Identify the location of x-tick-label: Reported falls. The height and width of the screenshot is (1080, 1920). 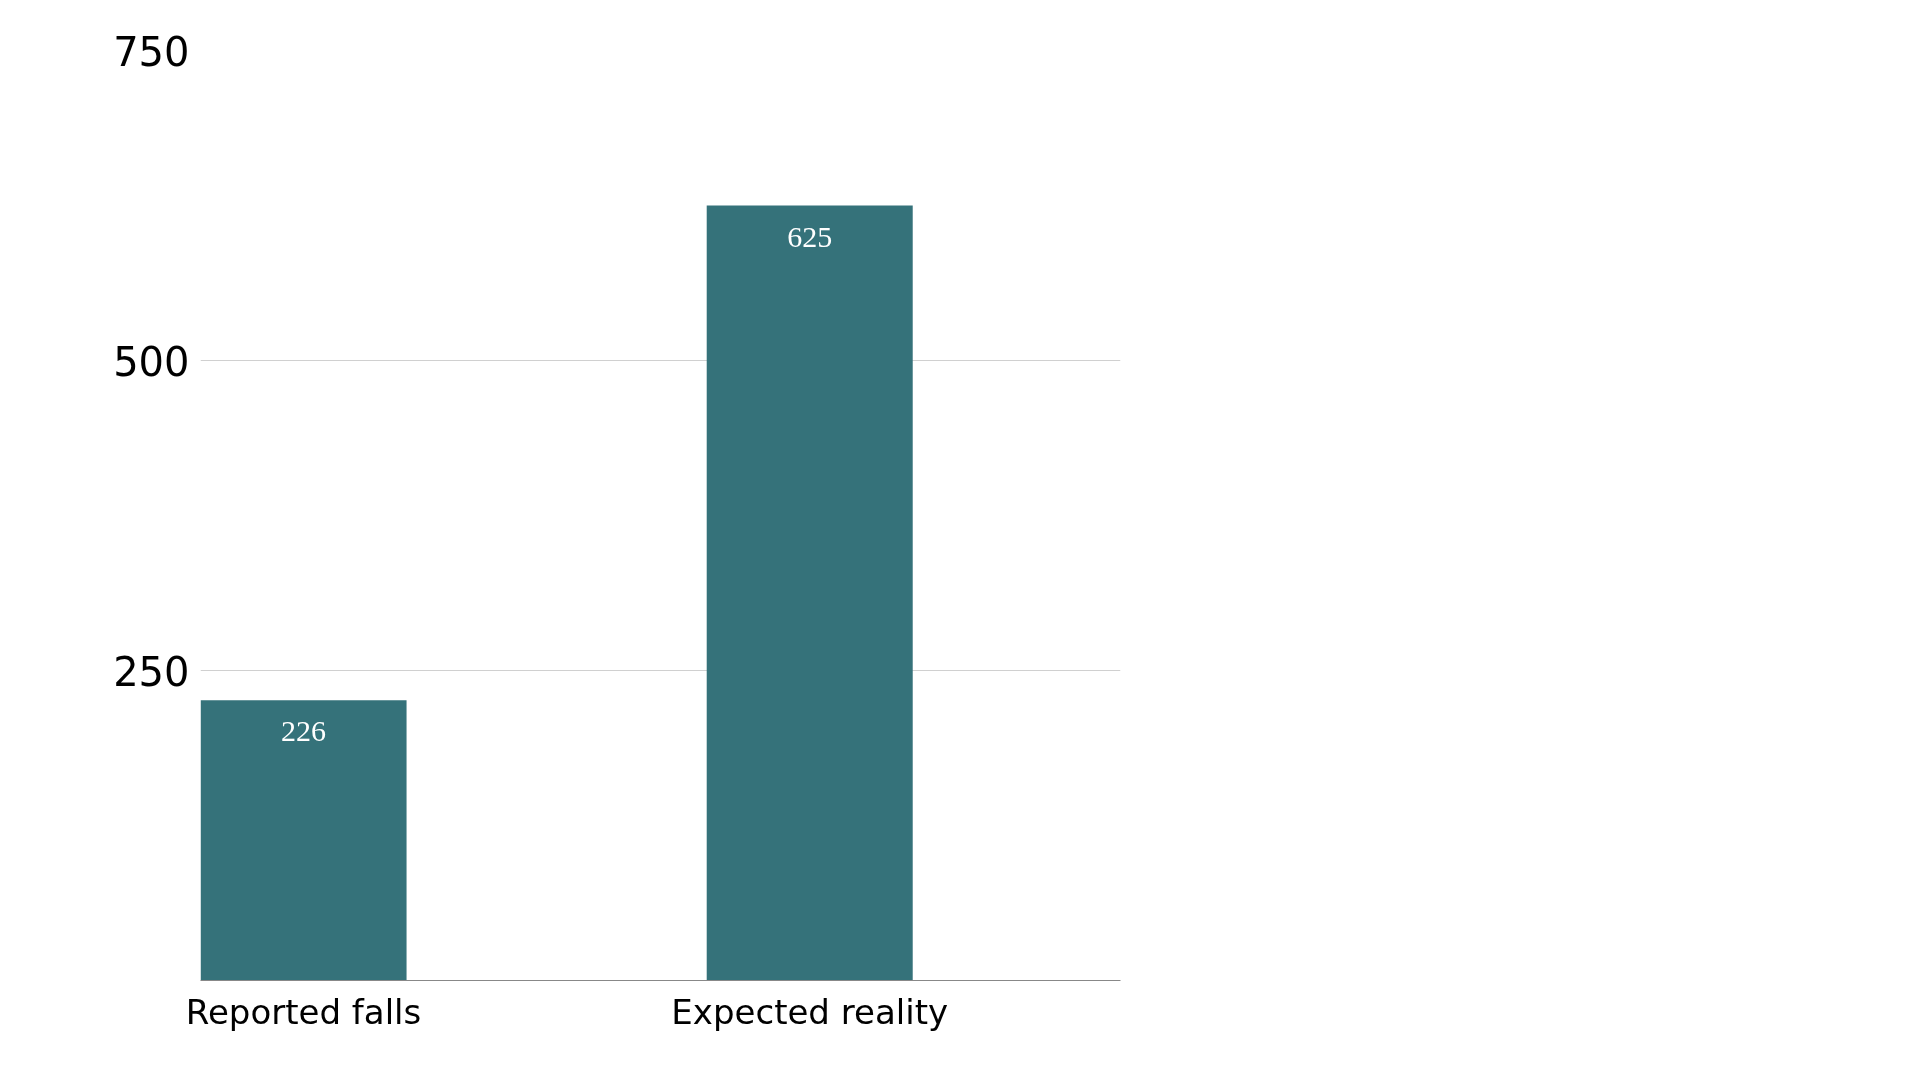
(303, 1011).